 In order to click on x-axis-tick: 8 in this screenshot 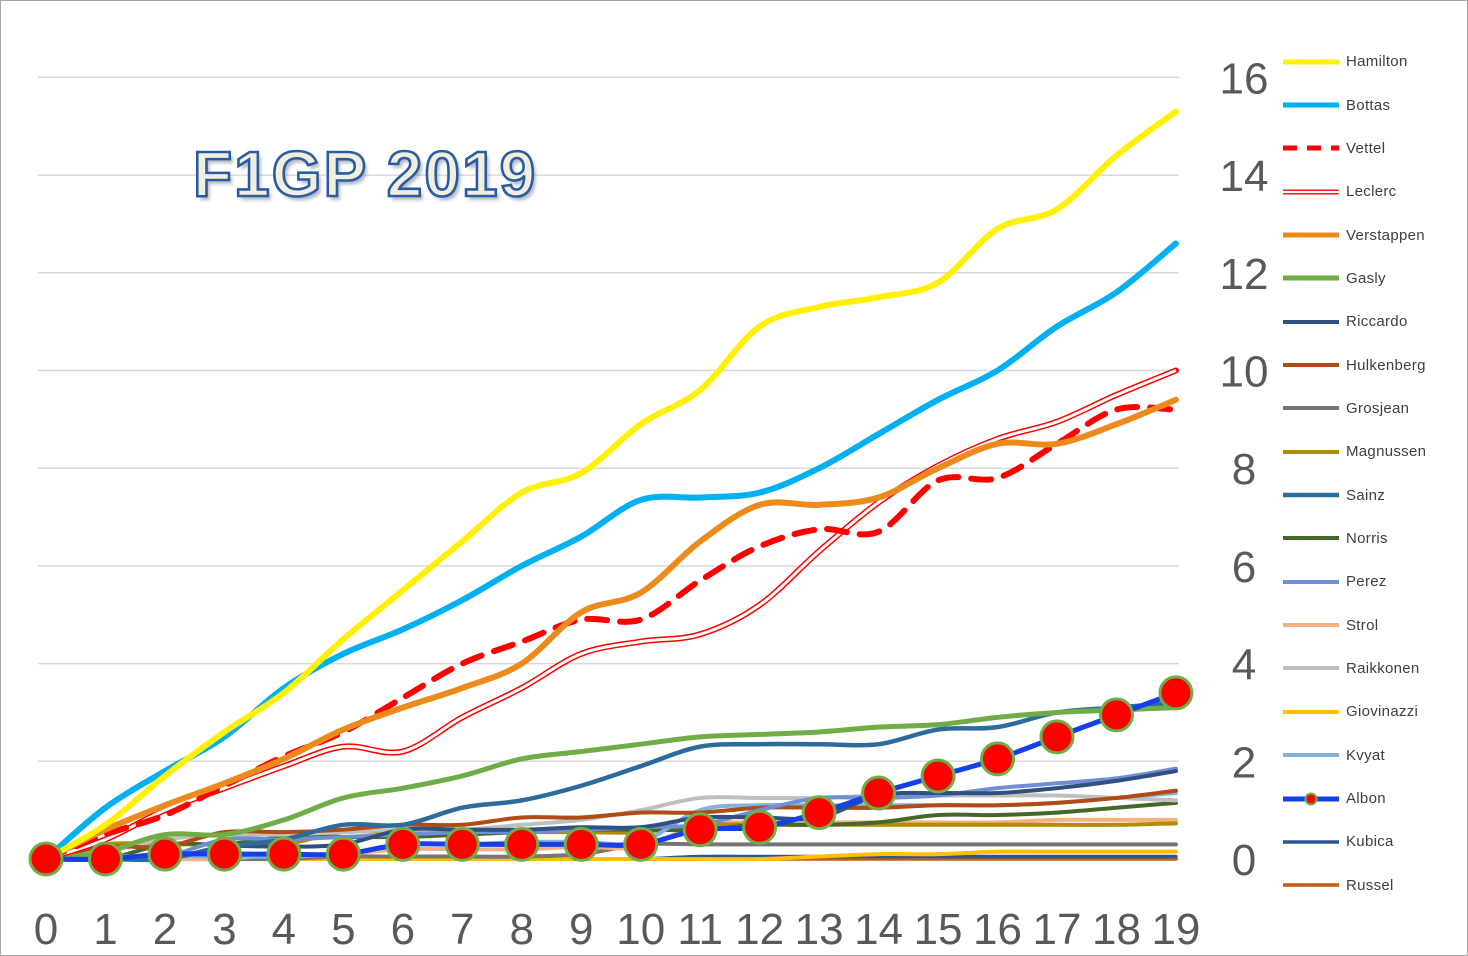, I will do `click(522, 929)`.